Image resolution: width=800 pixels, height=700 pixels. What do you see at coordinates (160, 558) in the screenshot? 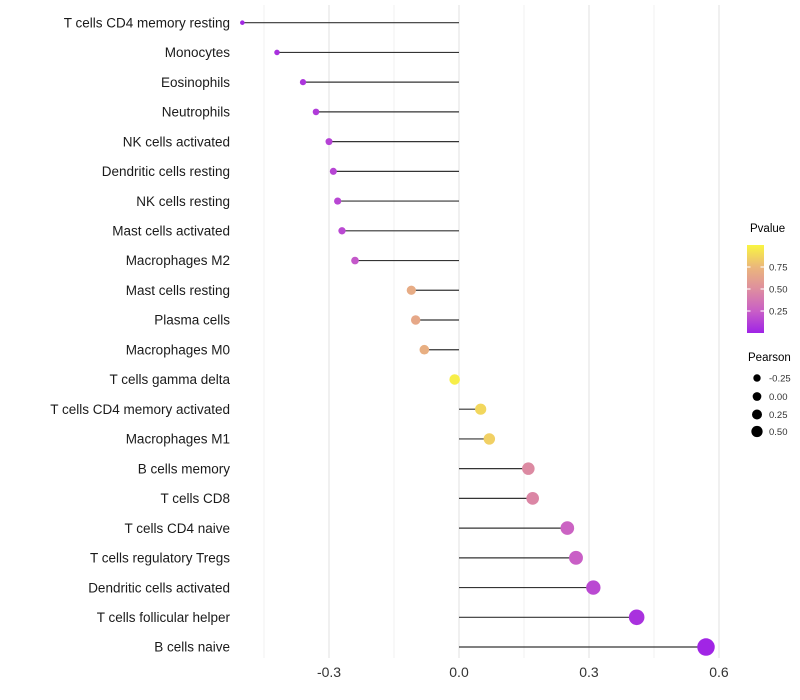
I see `y-axis-label: T cells regulatory Tregs` at bounding box center [160, 558].